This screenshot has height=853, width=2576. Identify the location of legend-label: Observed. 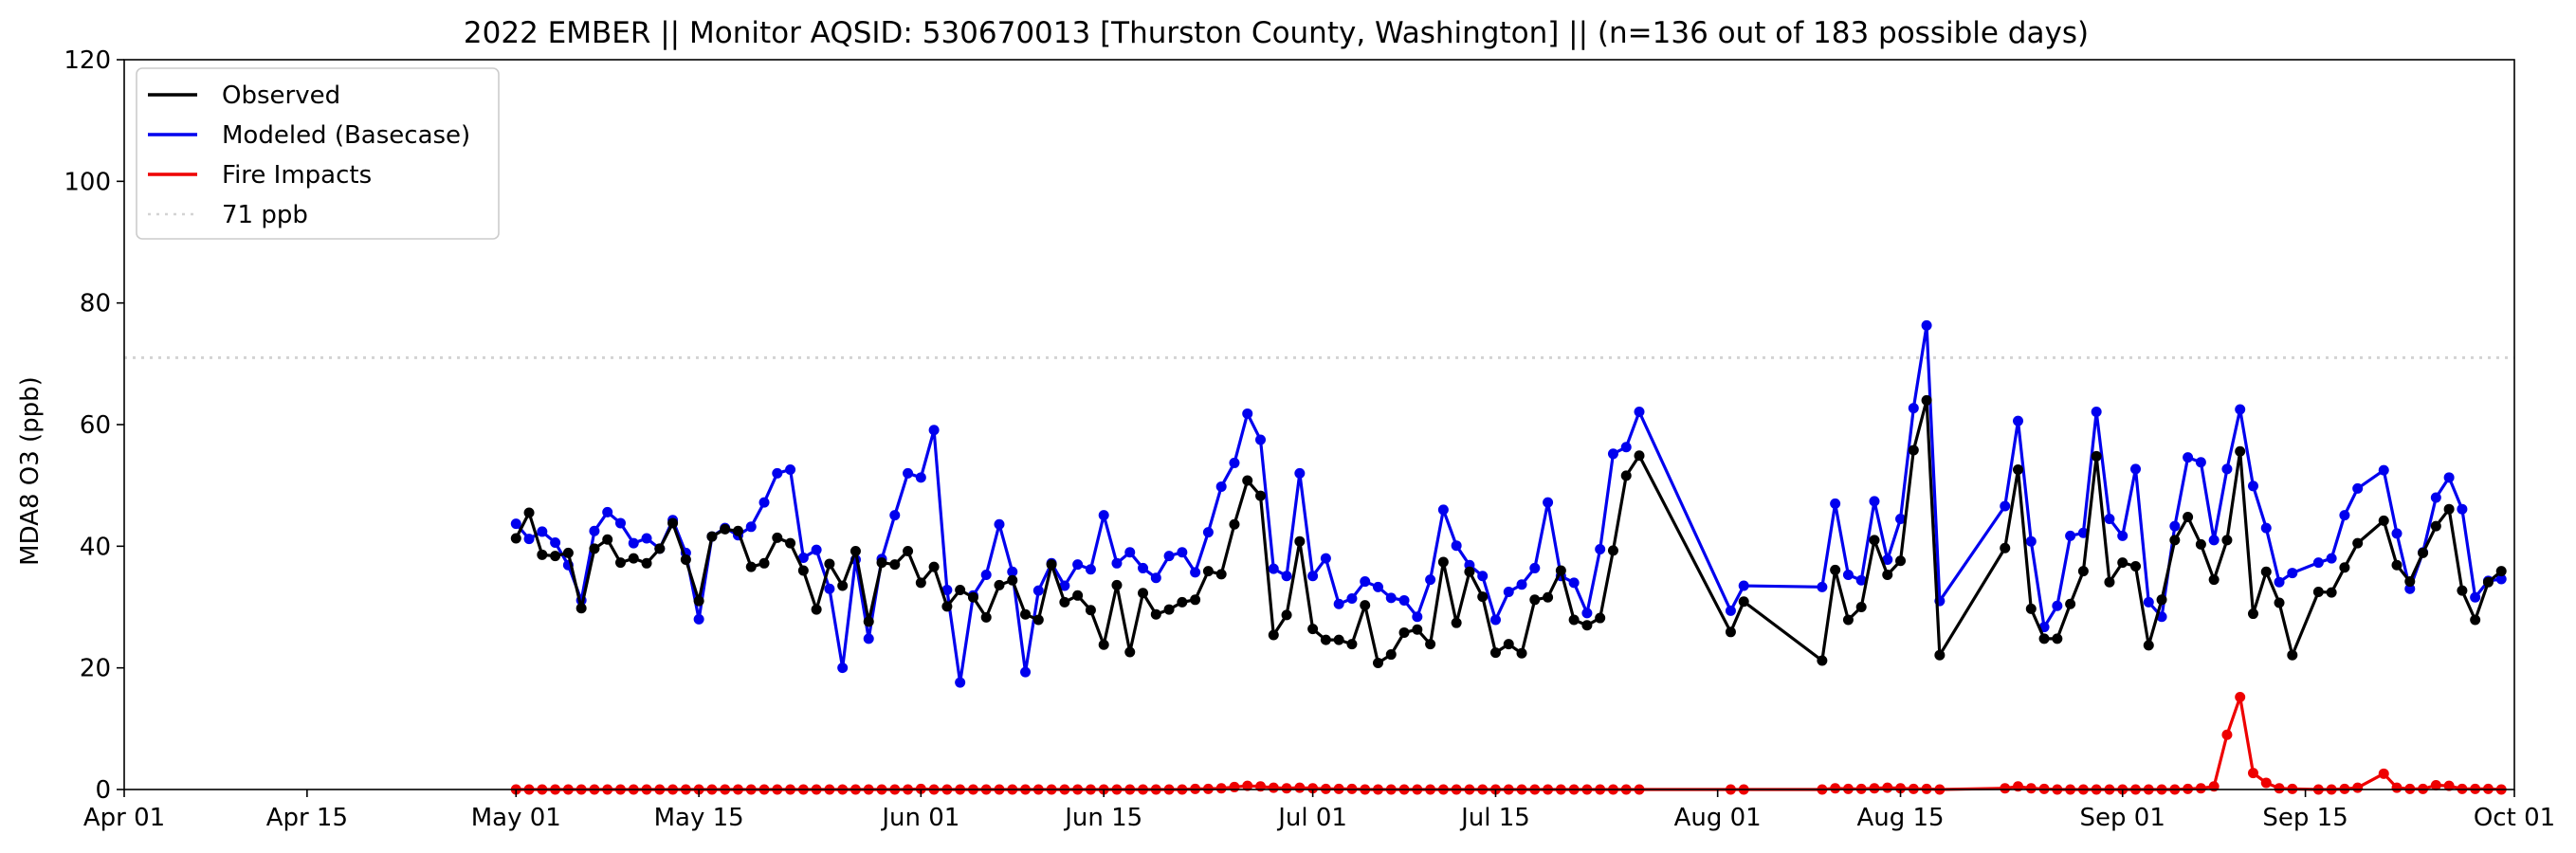
(281, 96).